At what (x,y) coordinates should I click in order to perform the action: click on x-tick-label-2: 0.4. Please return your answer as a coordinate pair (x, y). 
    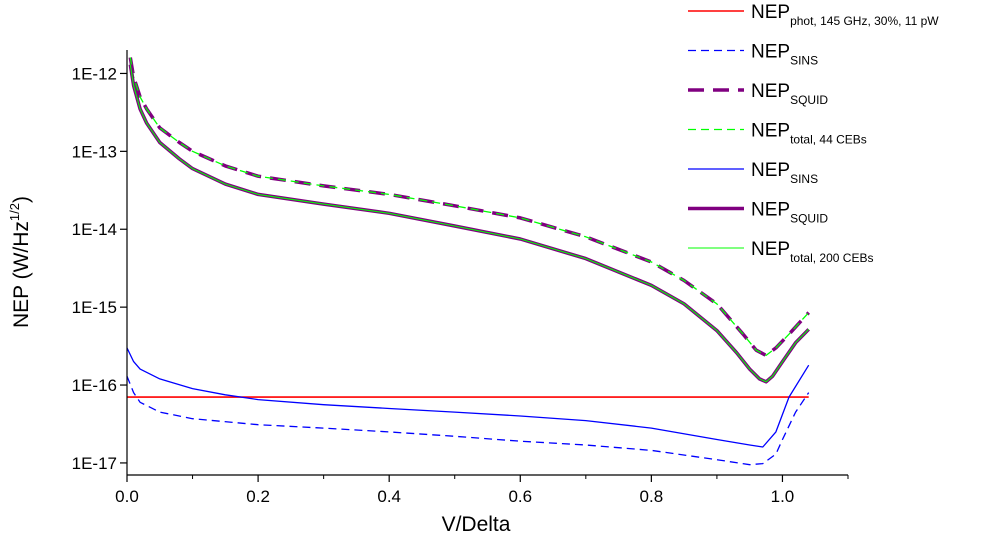
    Looking at the image, I should click on (389, 496).